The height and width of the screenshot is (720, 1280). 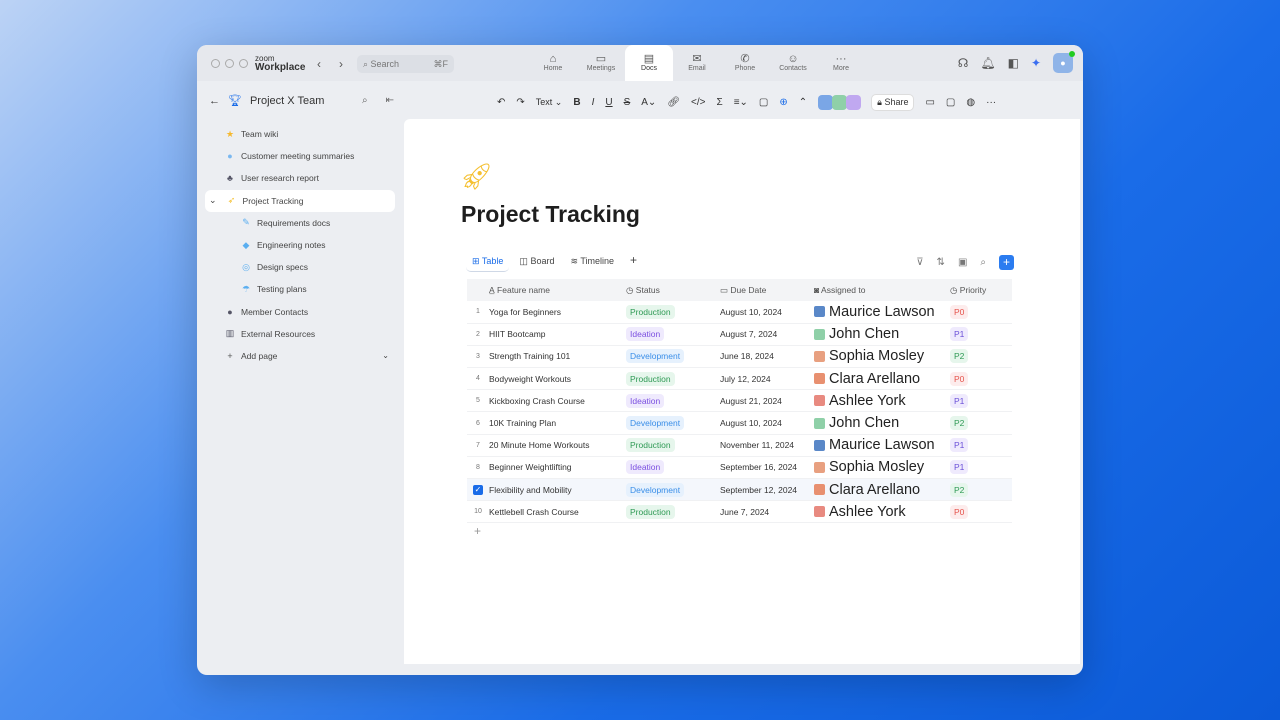 I want to click on view-tab-board: ◫ Board, so click(x=537, y=261).